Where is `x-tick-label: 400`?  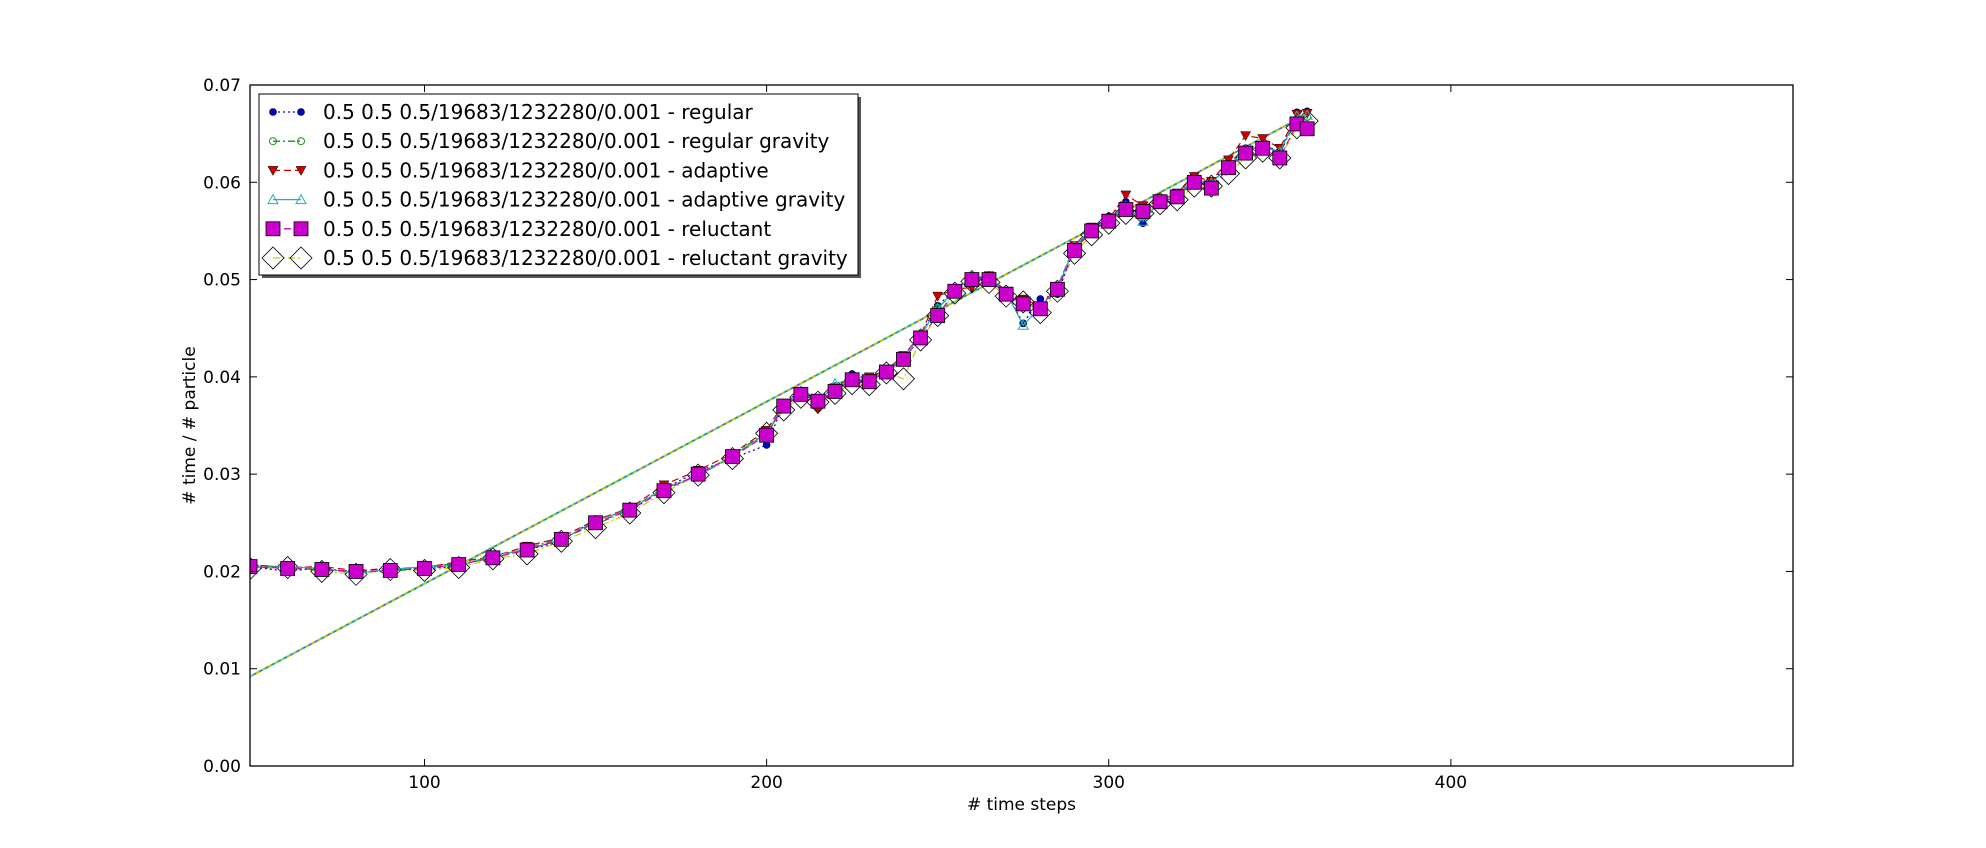 x-tick-label: 400 is located at coordinates (1451, 783).